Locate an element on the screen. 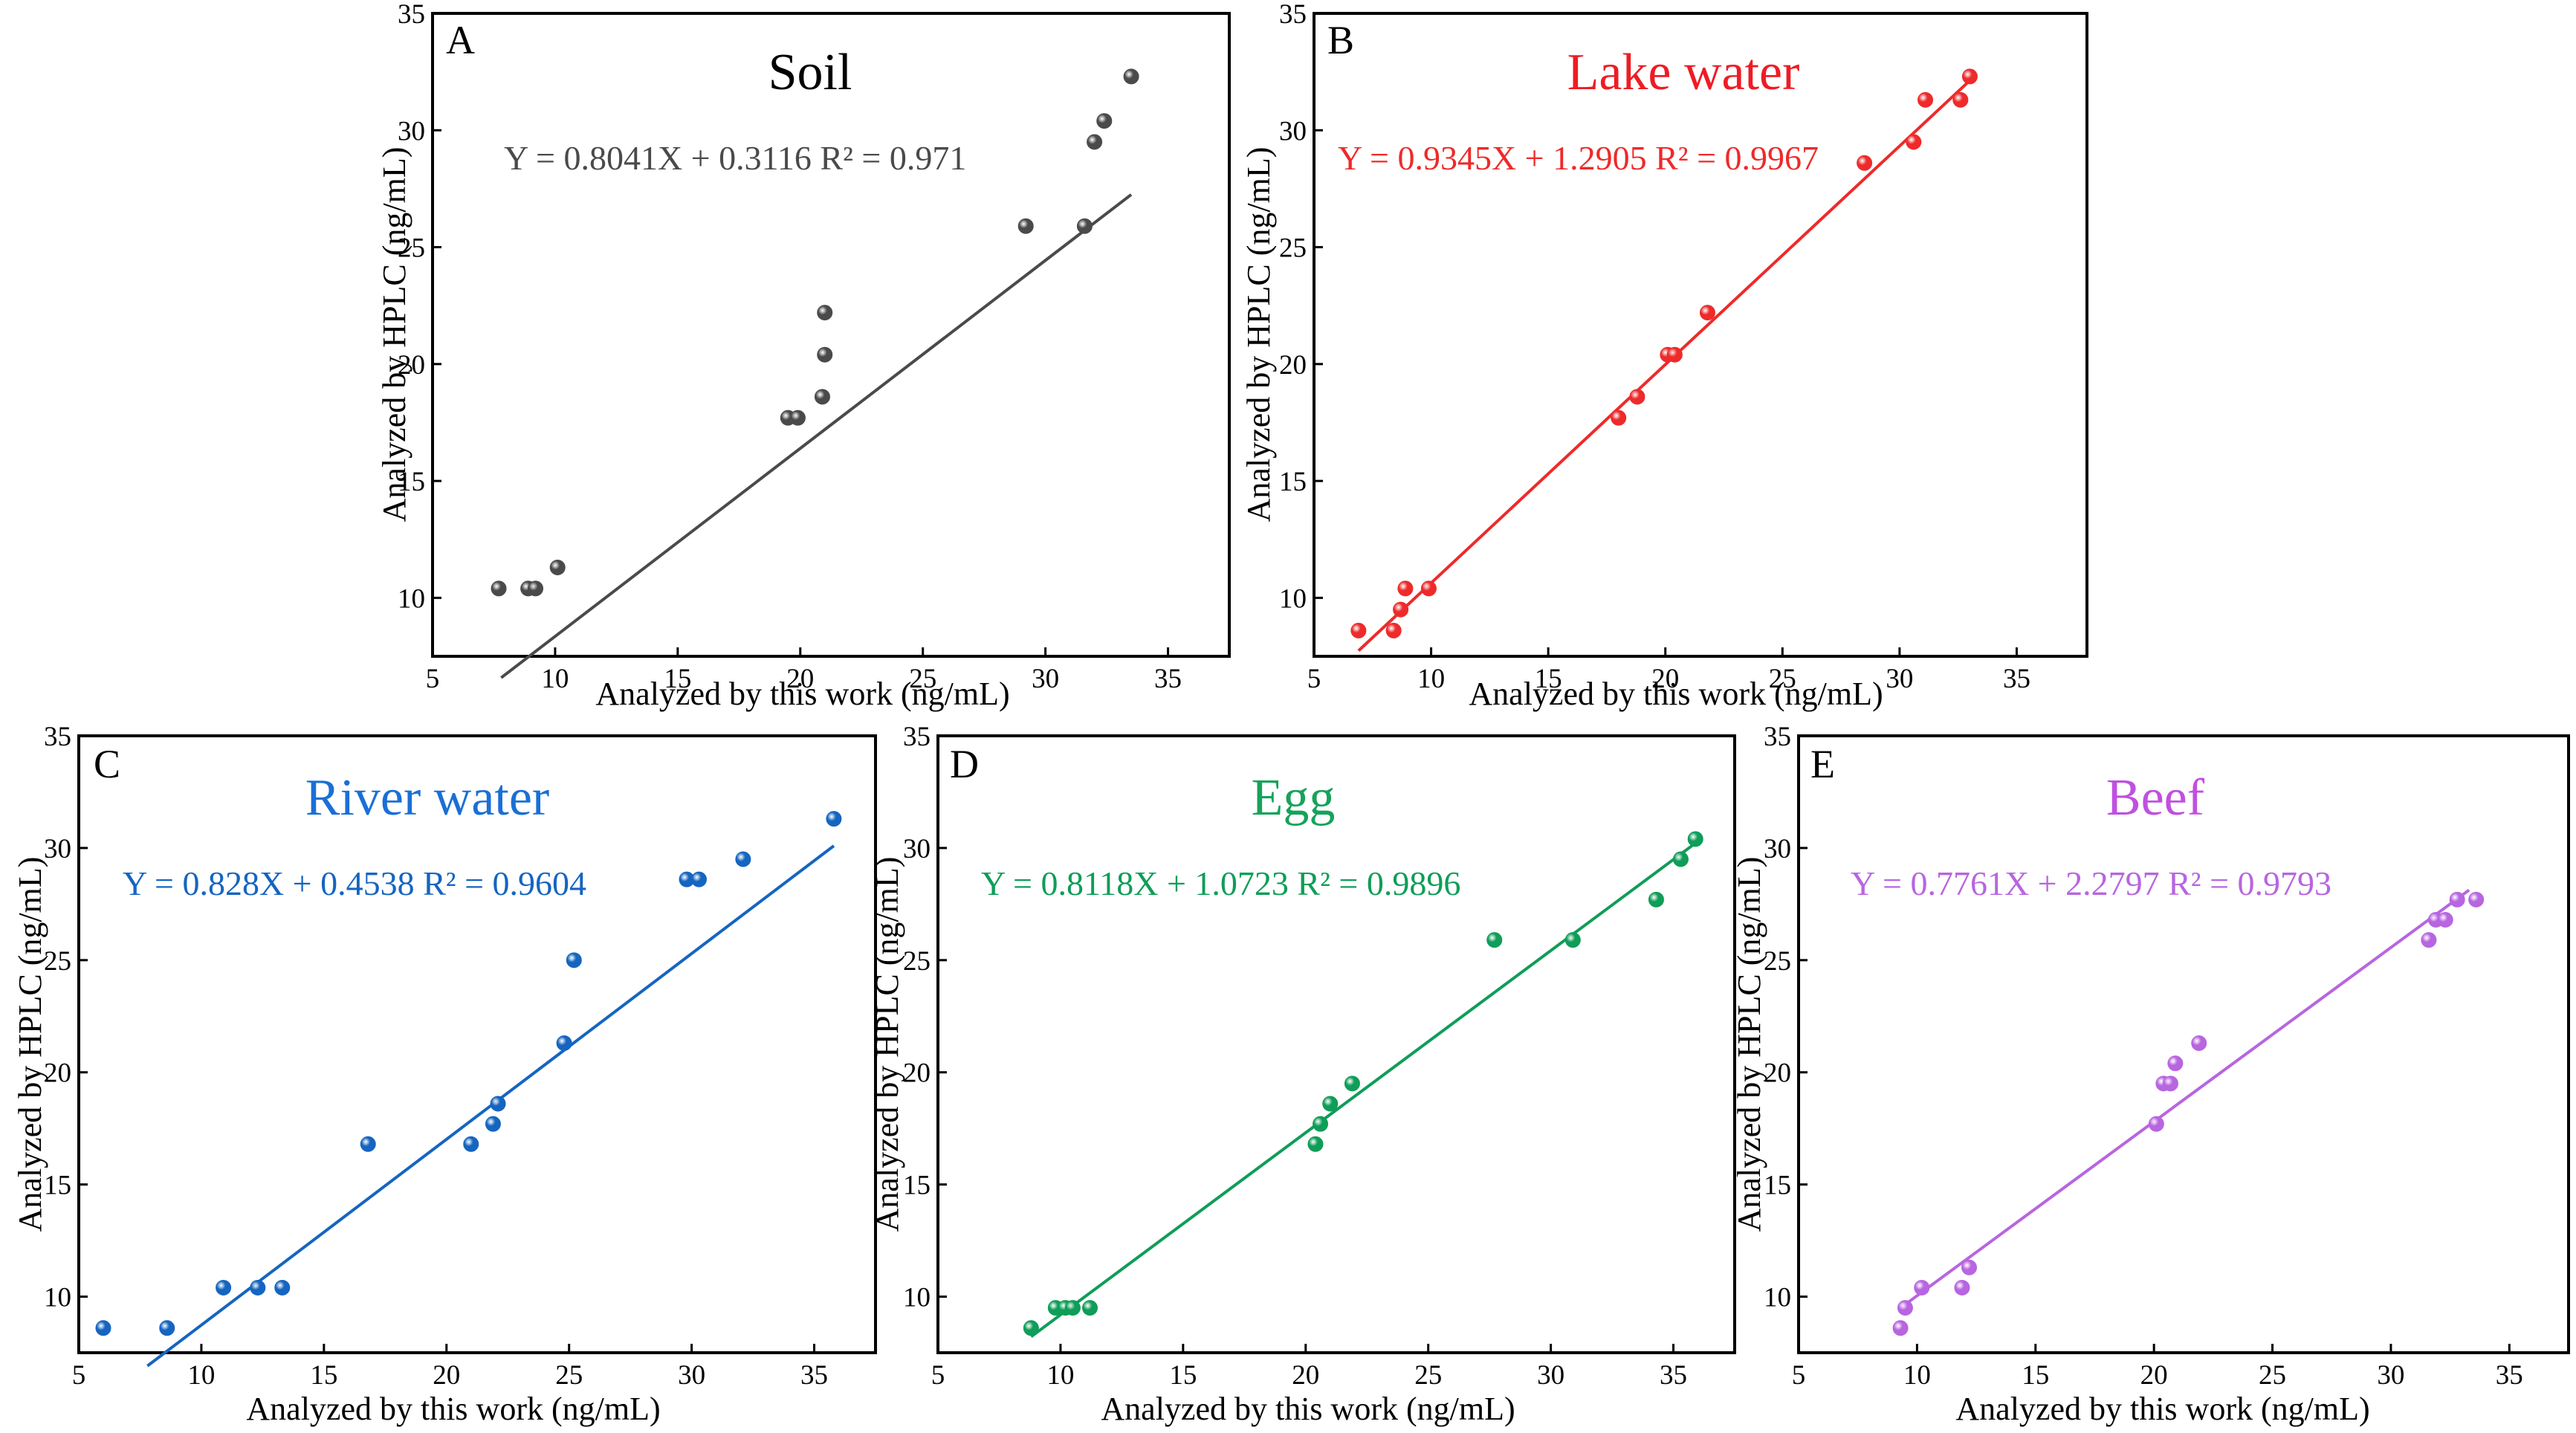 Image resolution: width=2576 pixels, height=1433 pixels. y-tick-label: 15 is located at coordinates (411, 482).